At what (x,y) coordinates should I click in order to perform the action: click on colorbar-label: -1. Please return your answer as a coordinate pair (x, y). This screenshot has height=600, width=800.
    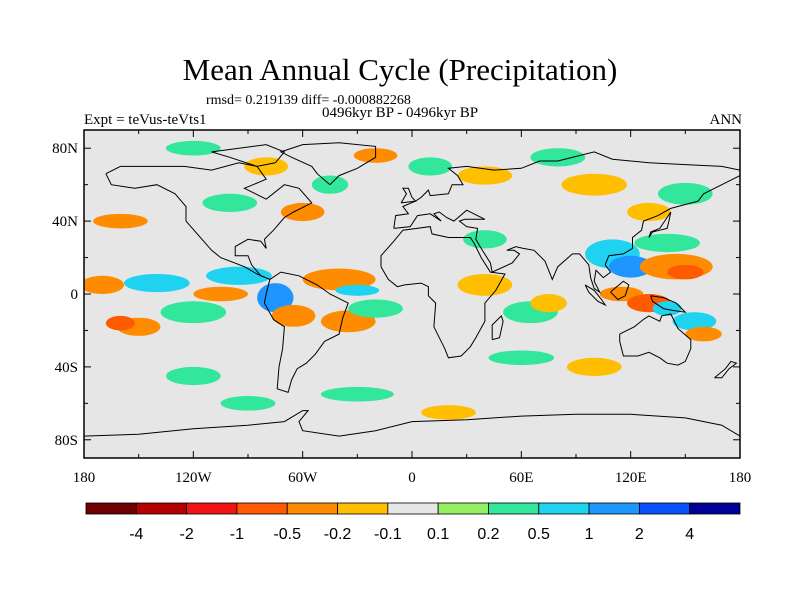
    Looking at the image, I should click on (237, 534).